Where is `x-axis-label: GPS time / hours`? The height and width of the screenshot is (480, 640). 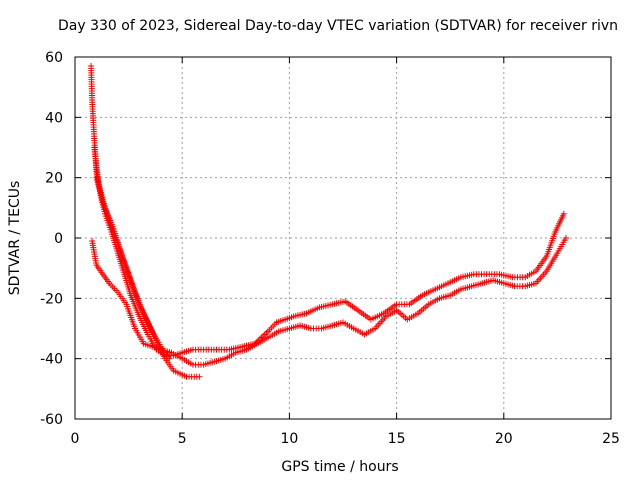 x-axis-label: GPS time / hours is located at coordinates (339, 467).